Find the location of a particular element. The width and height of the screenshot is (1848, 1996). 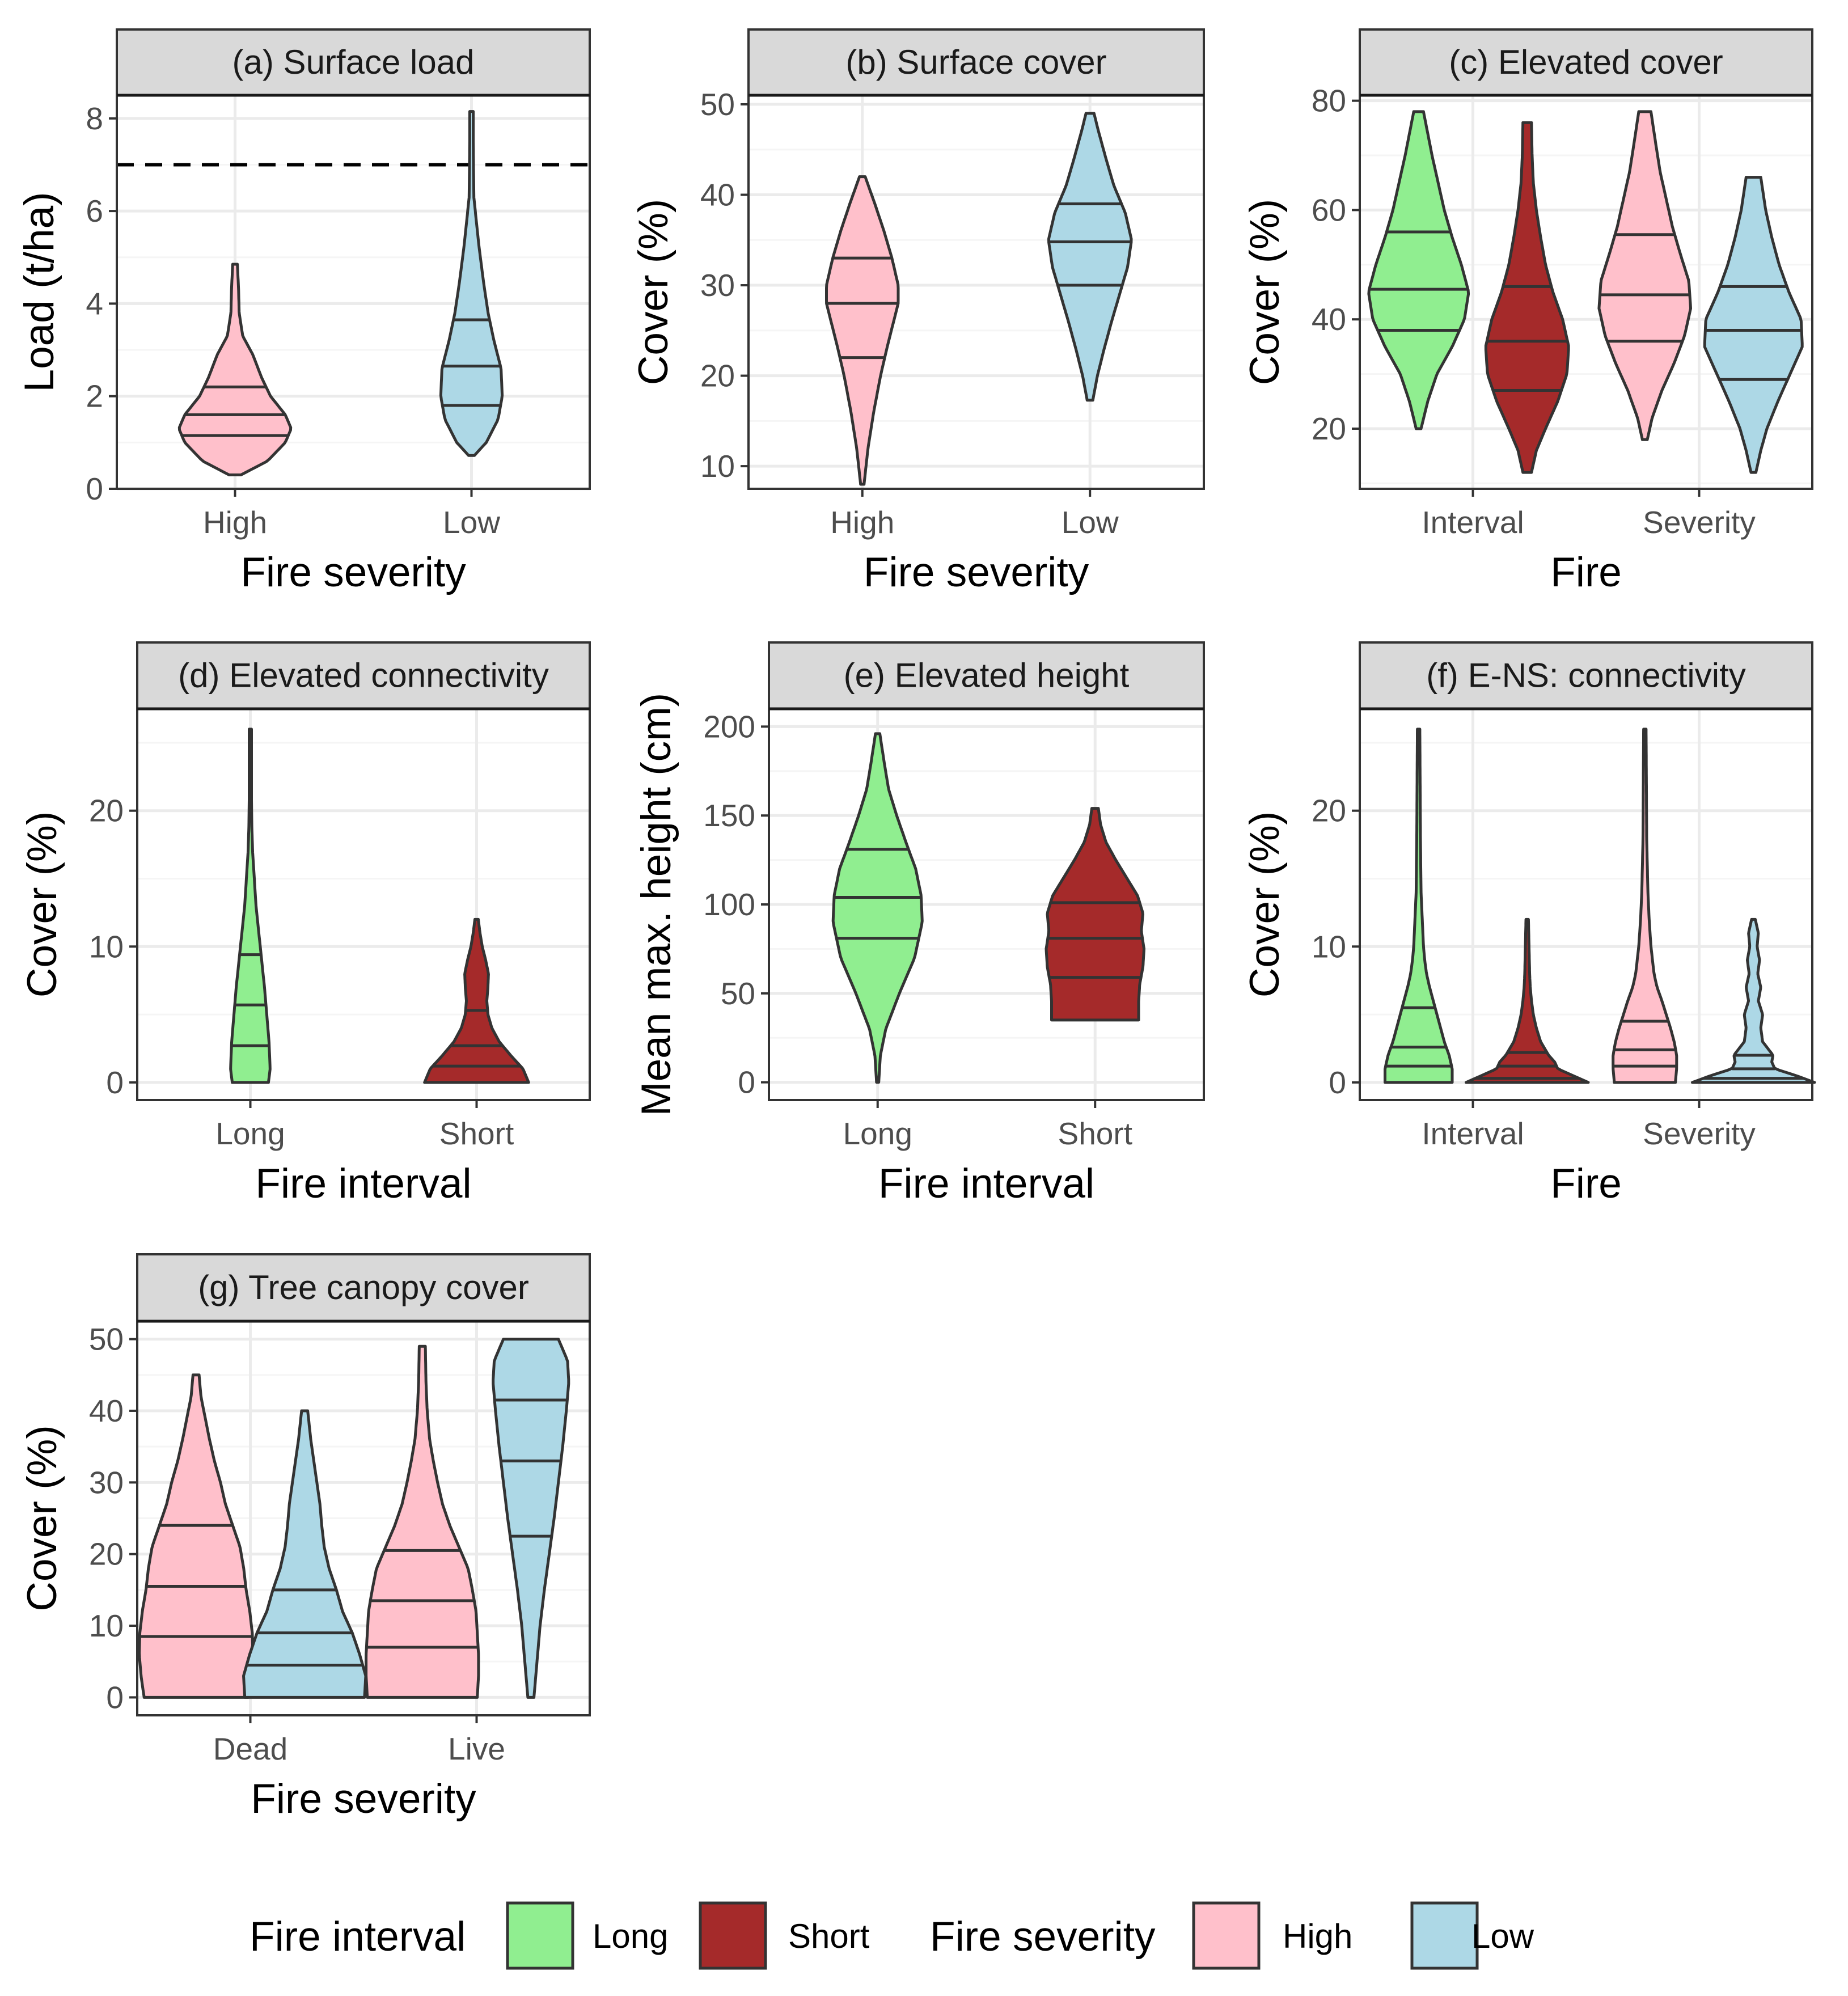

legend-label-high: High is located at coordinates (1317, 1936).